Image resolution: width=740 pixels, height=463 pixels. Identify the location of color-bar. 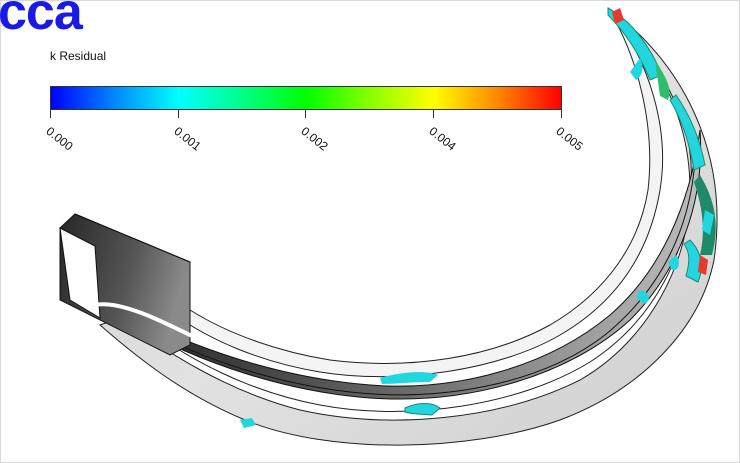
(306, 98).